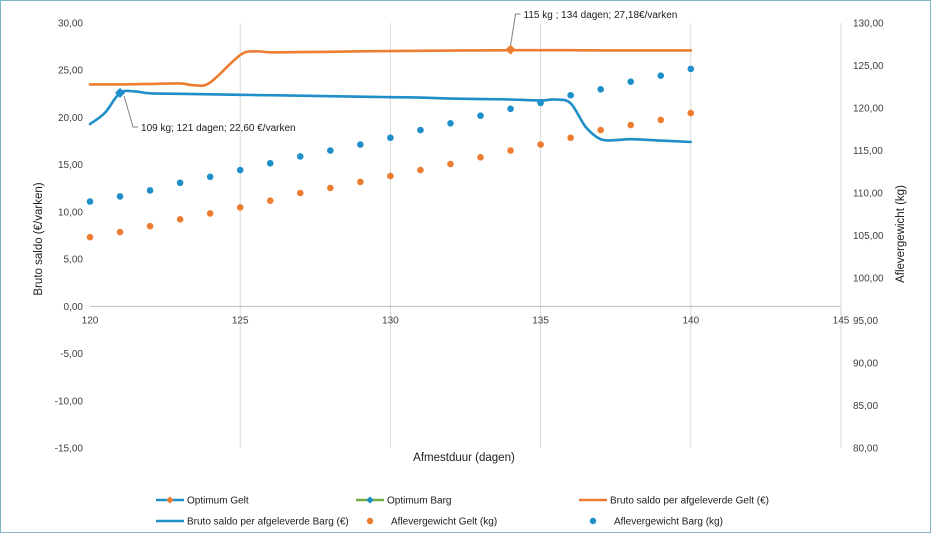 Image resolution: width=931 pixels, height=537 pixels. I want to click on y-right-tick-label: 100,00, so click(868, 279).